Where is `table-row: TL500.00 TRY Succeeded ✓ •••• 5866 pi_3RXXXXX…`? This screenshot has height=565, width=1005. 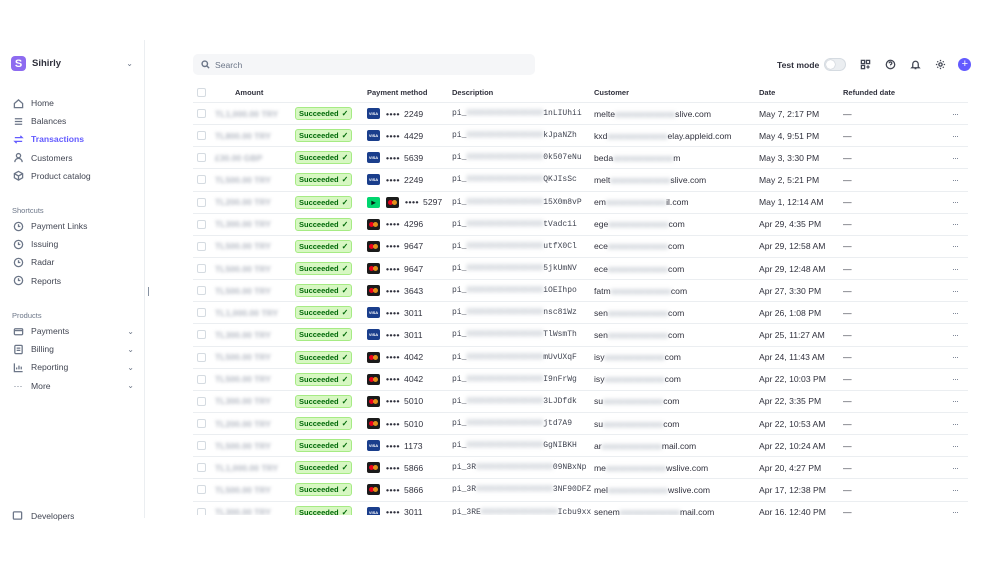 table-row: TL500.00 TRY Succeeded ✓ •••• 5866 pi_3RXXXXX… is located at coordinates (580, 490).